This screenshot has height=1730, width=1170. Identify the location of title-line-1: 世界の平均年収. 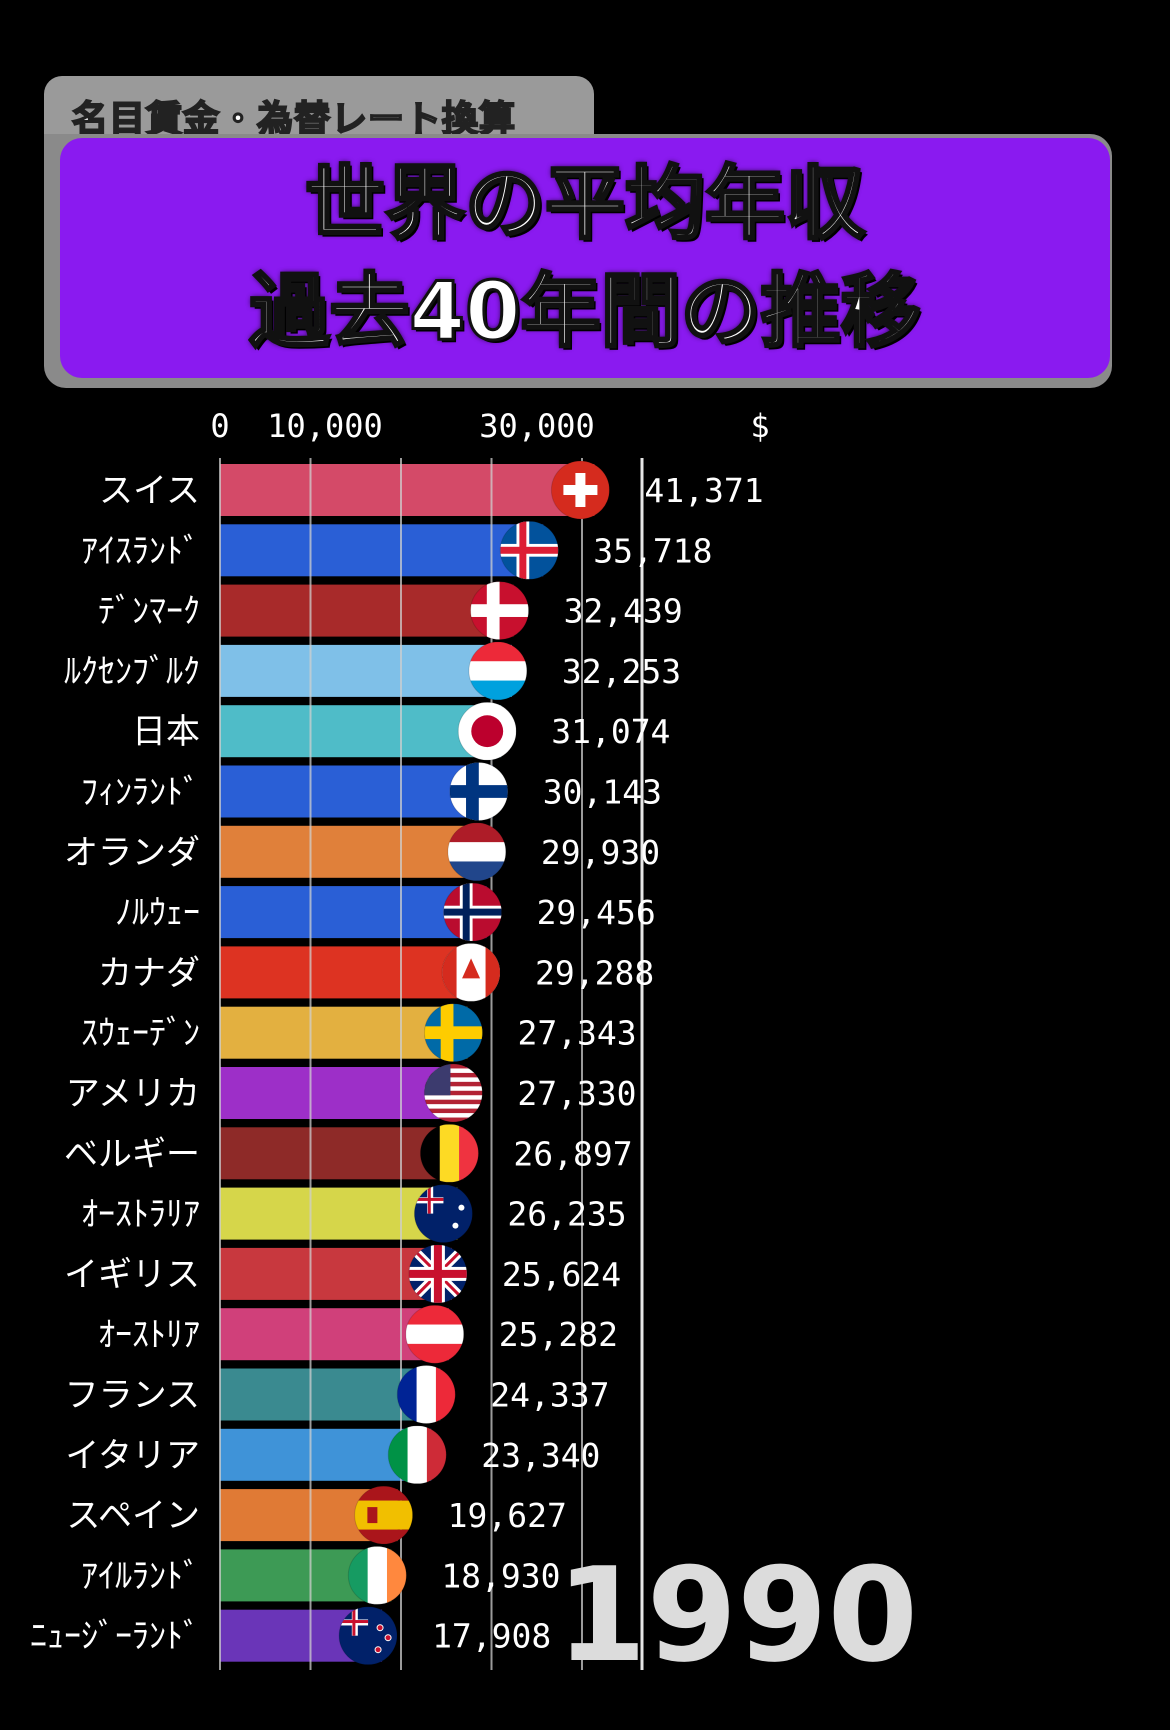
(585, 204).